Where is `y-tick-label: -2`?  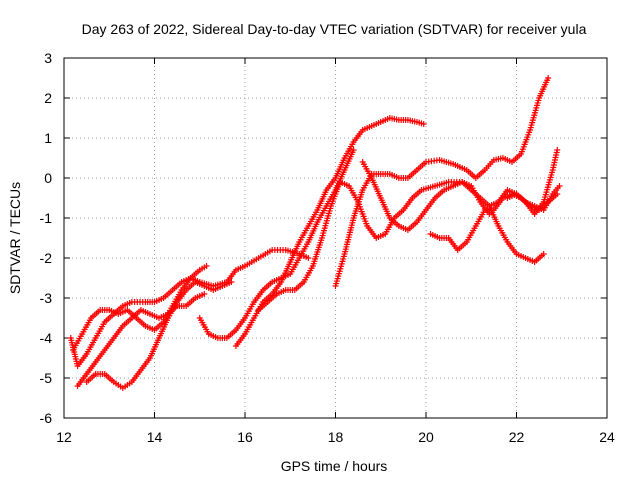
y-tick-label: -2 is located at coordinates (46, 258).